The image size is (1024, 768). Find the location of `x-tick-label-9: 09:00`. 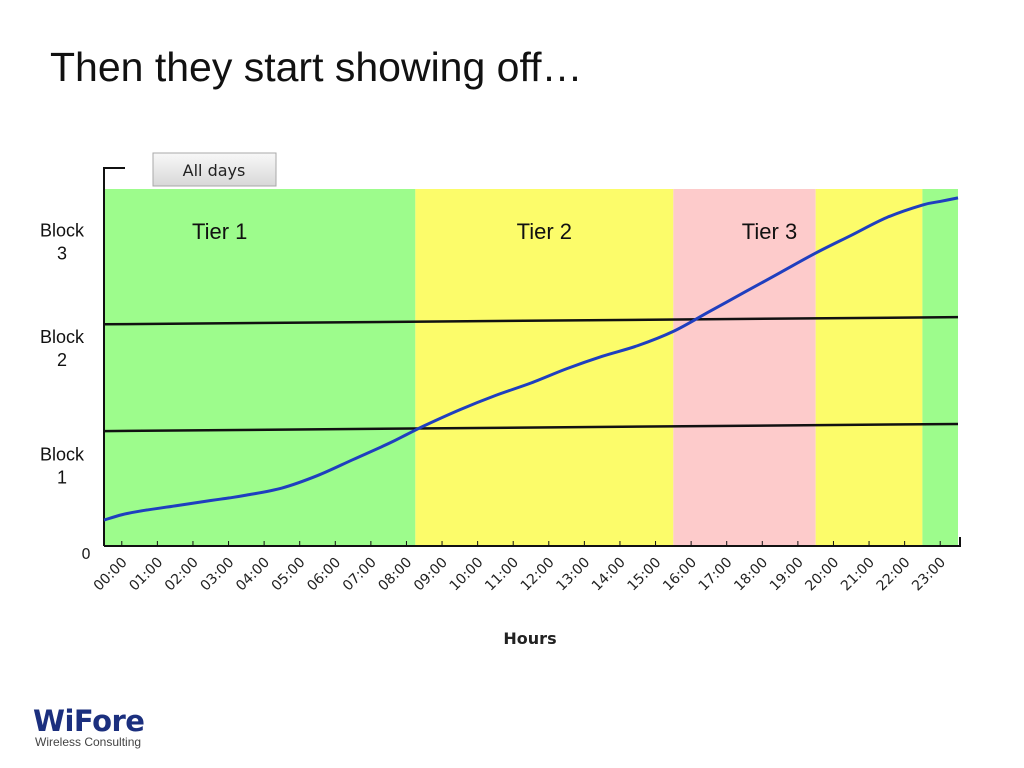

x-tick-label-9: 09:00 is located at coordinates (431, 575).